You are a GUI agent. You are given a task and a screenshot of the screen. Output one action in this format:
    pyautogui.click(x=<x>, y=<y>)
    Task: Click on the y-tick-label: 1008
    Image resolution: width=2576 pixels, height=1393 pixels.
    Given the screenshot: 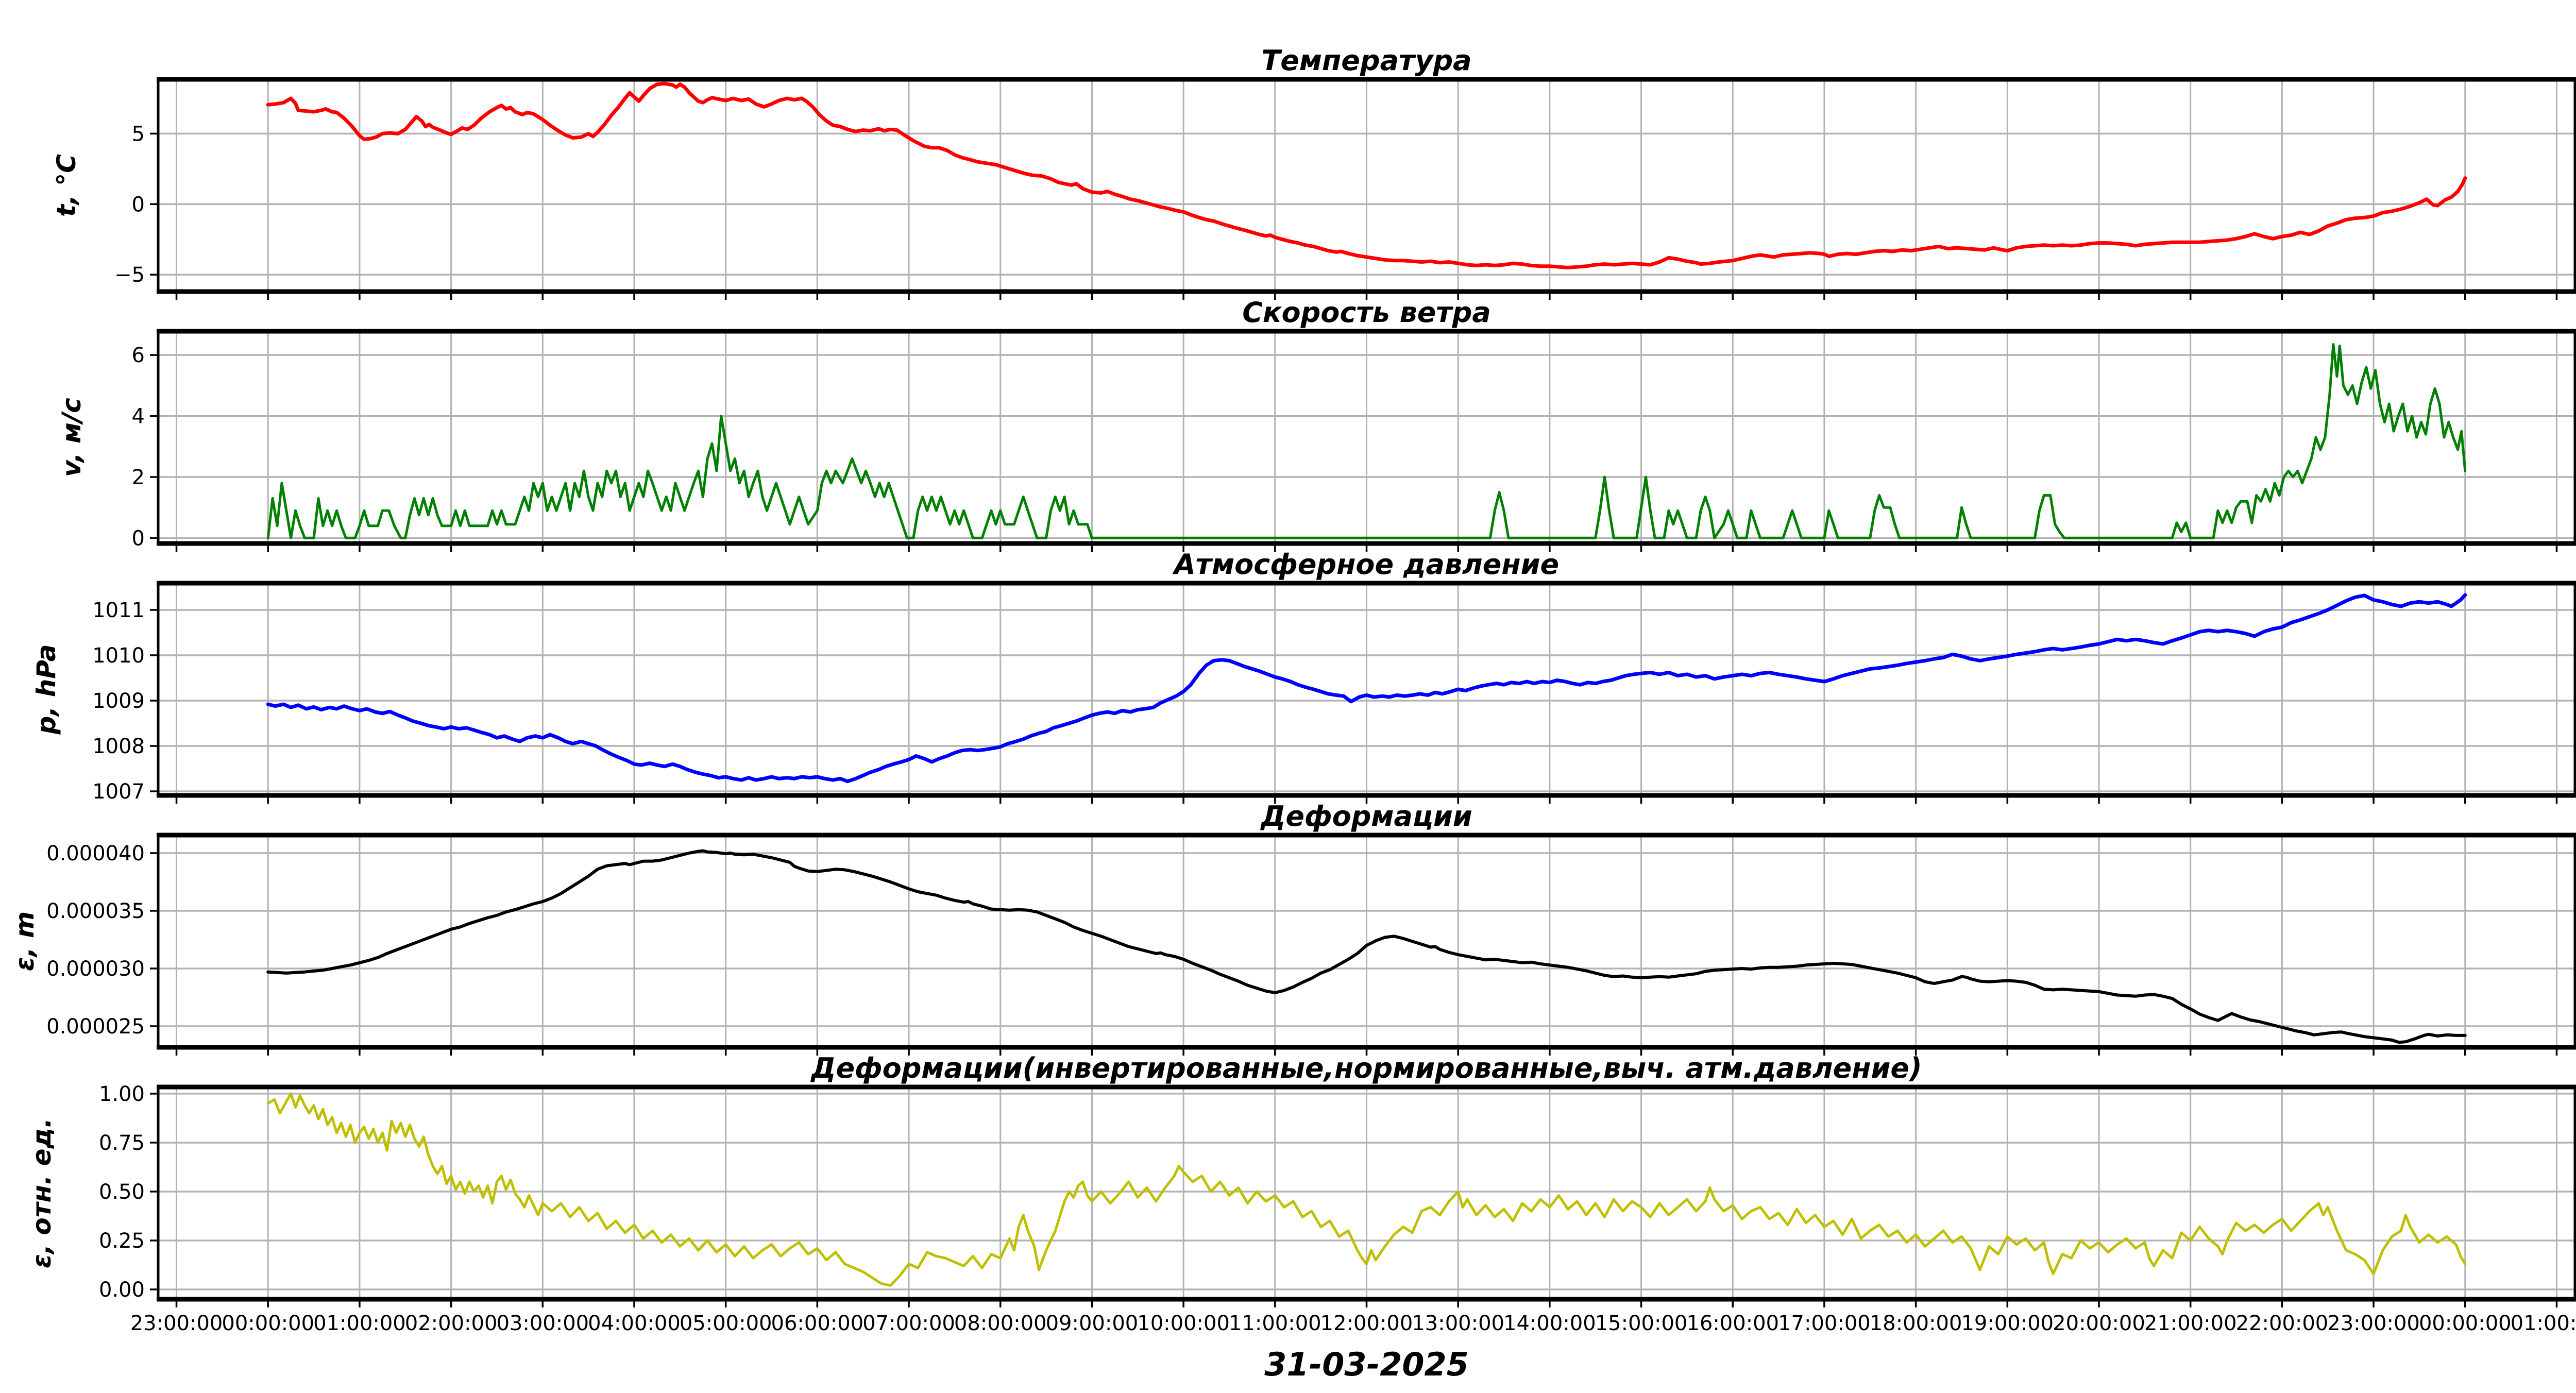 What is the action you would take?
    pyautogui.click(x=118, y=746)
    